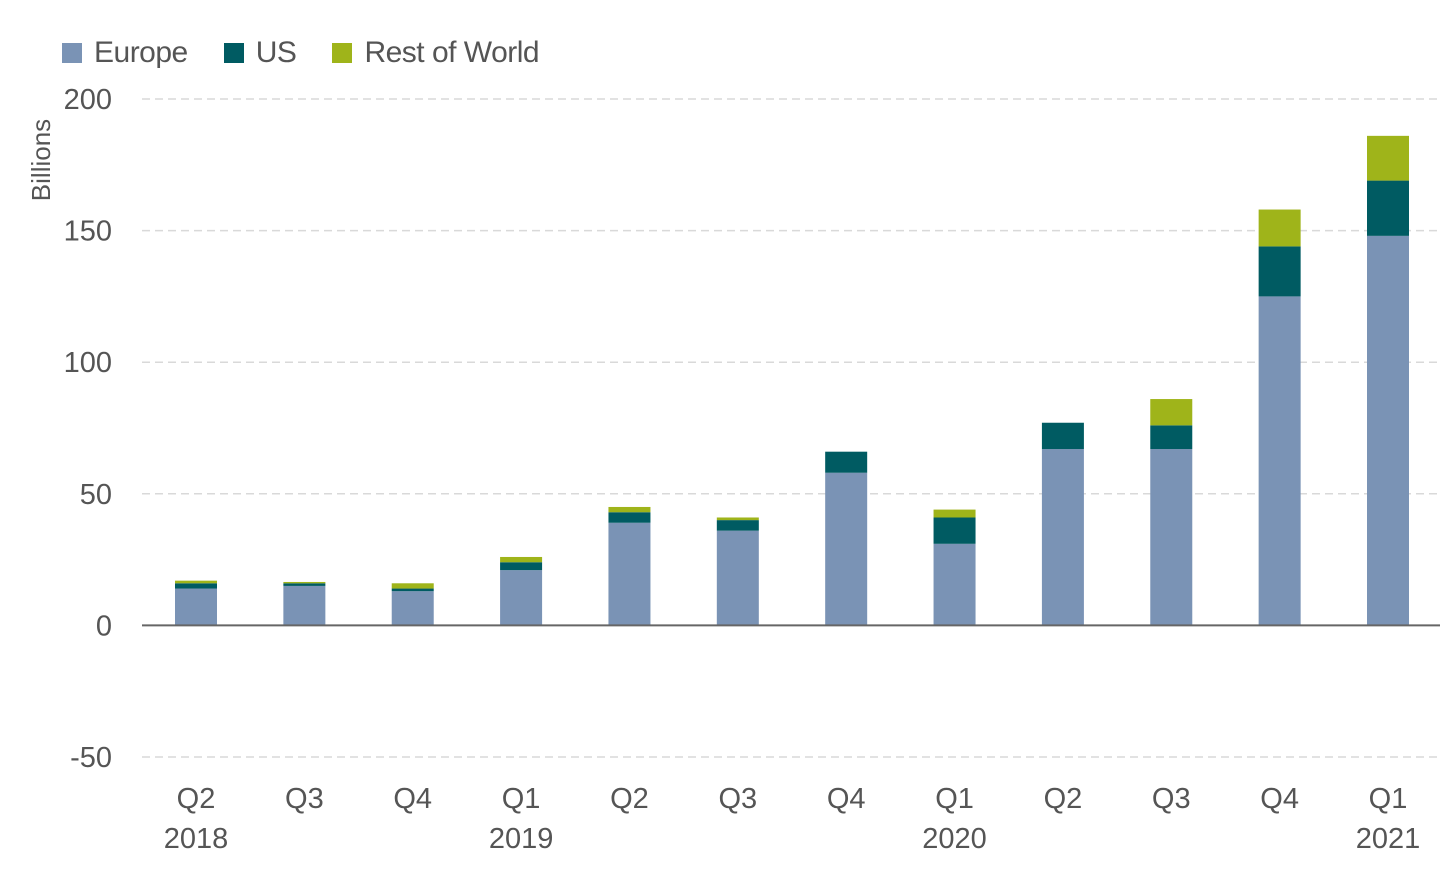  I want to click on legend-label-europe: Europe, so click(141, 52).